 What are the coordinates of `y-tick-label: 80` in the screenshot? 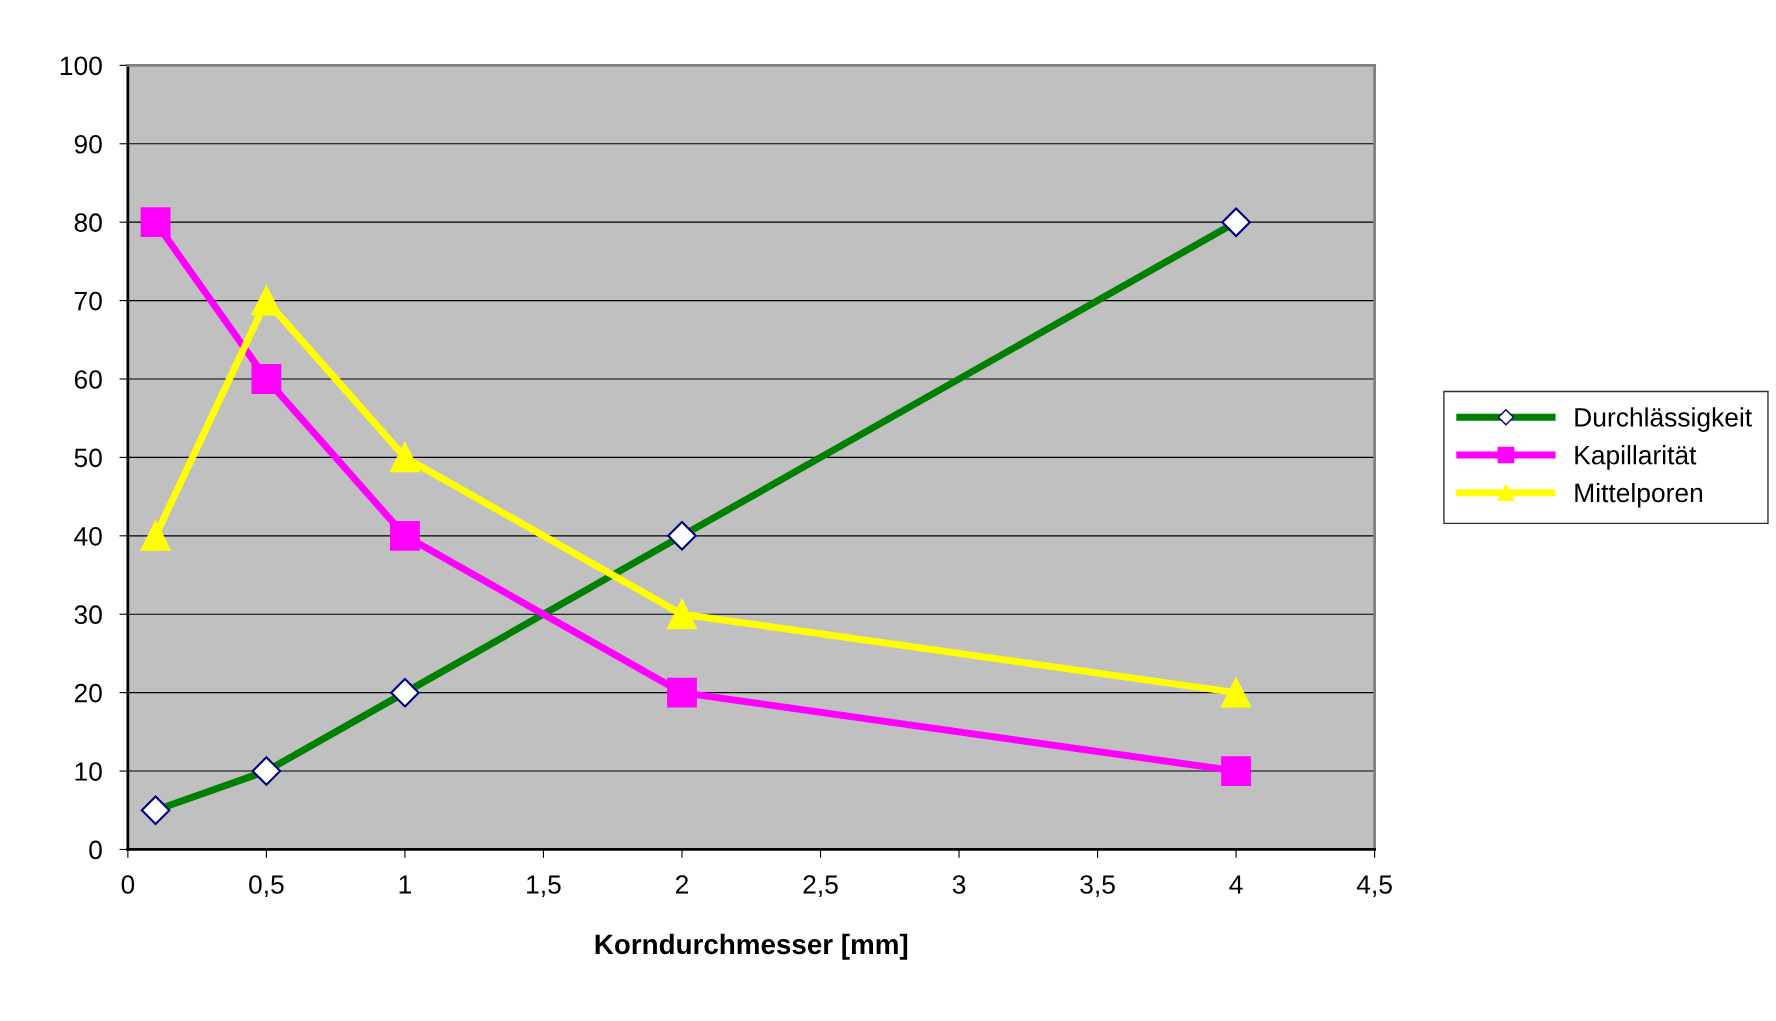 It's located at (88, 222).